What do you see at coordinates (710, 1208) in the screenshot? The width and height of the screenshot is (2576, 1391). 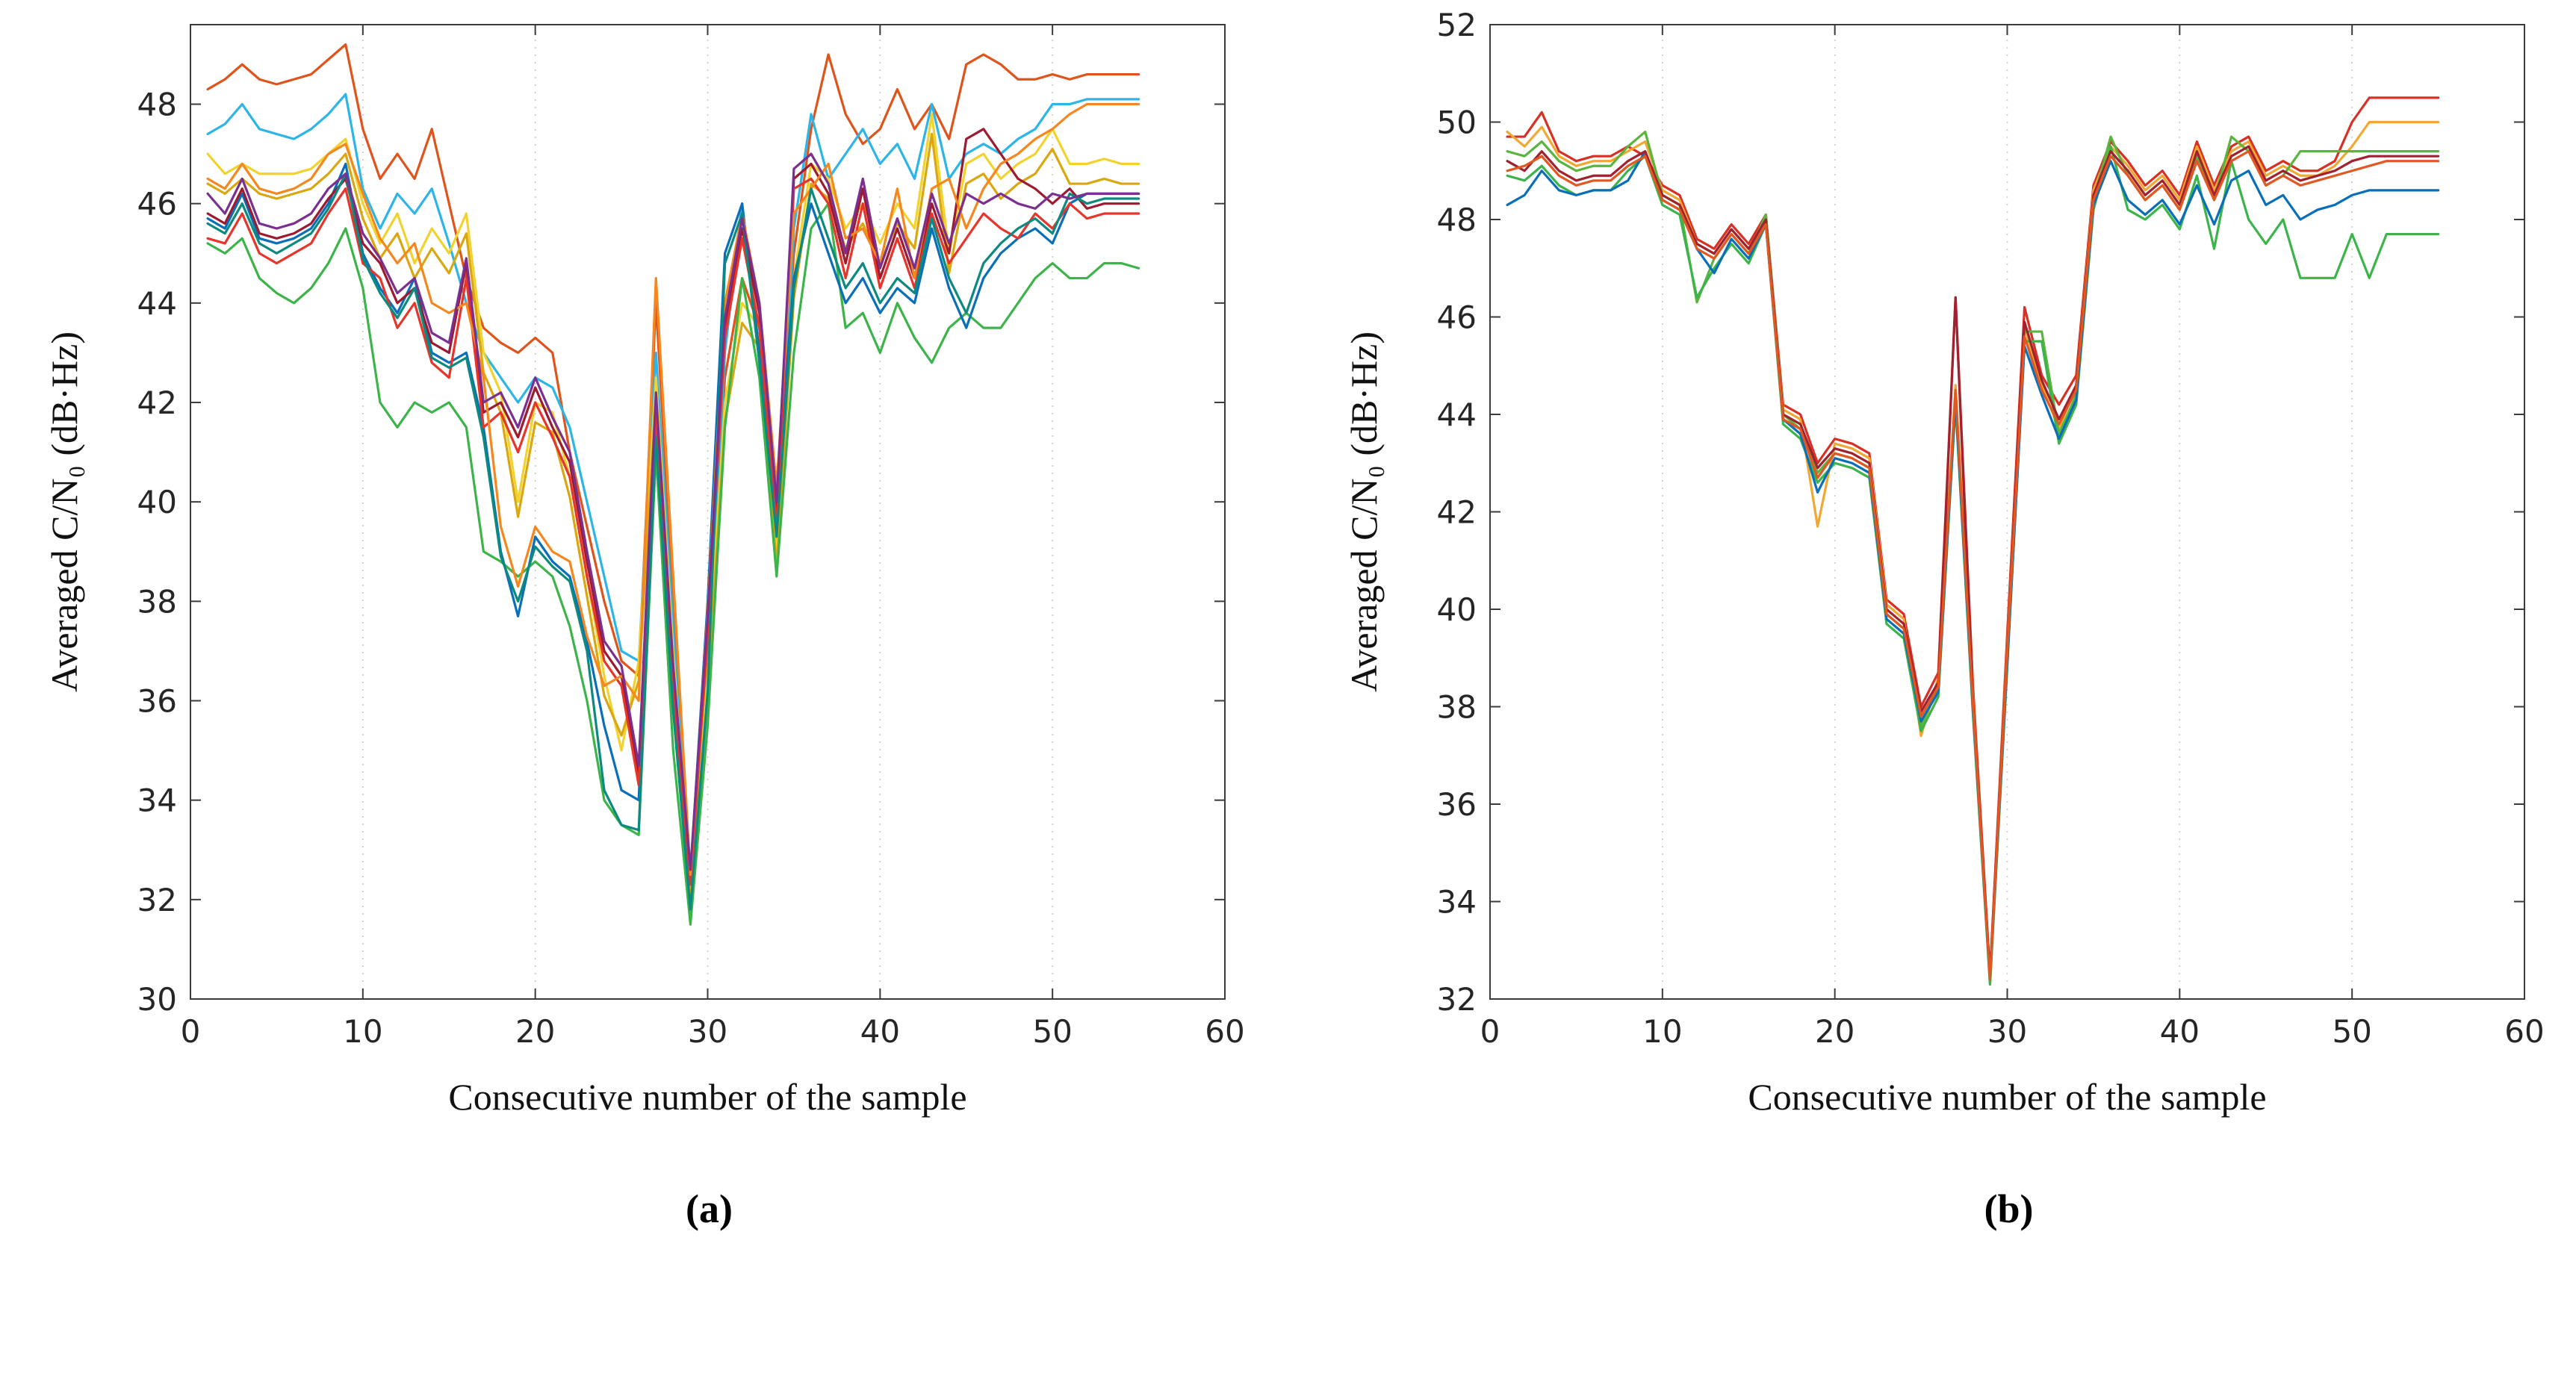 I see `caption-a: (a)` at bounding box center [710, 1208].